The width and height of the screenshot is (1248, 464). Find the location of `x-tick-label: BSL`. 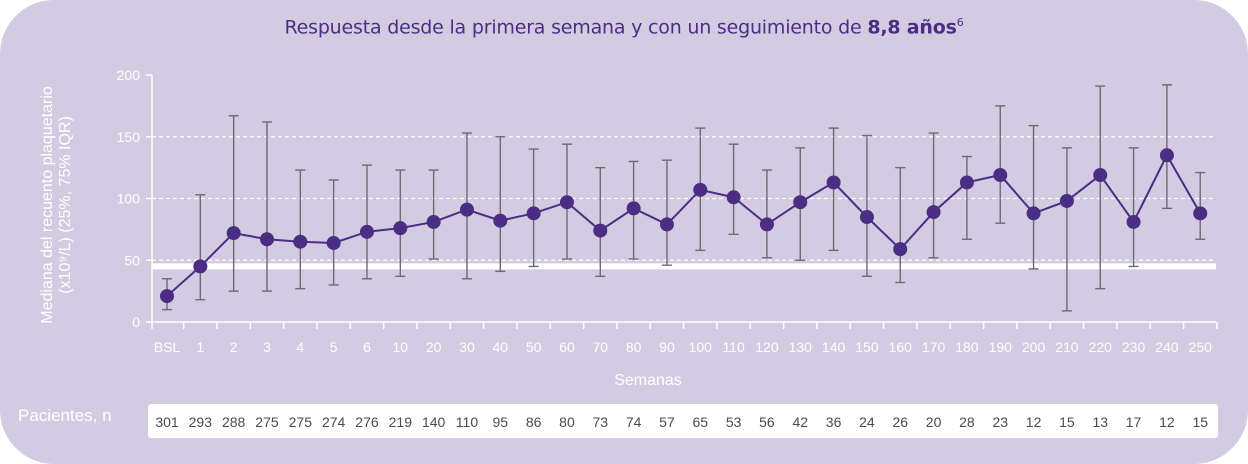

x-tick-label: BSL is located at coordinates (167, 347).